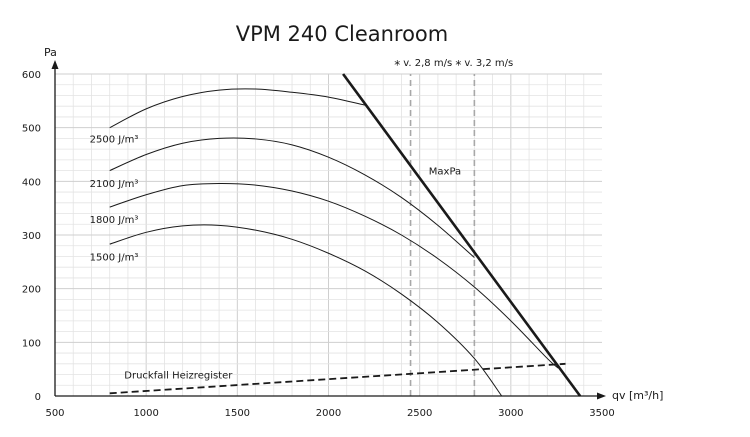 The image size is (750, 437). I want to click on annotation-label: 1500 J/m³, so click(114, 257).